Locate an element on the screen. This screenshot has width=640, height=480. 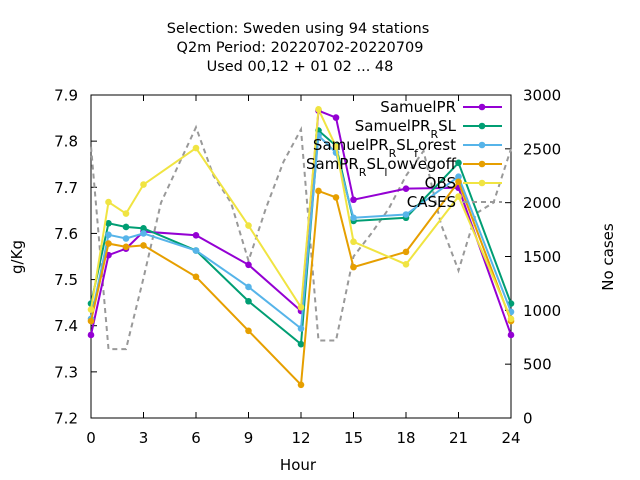
y2-tick-label-5: 2500 is located at coordinates (542, 149).